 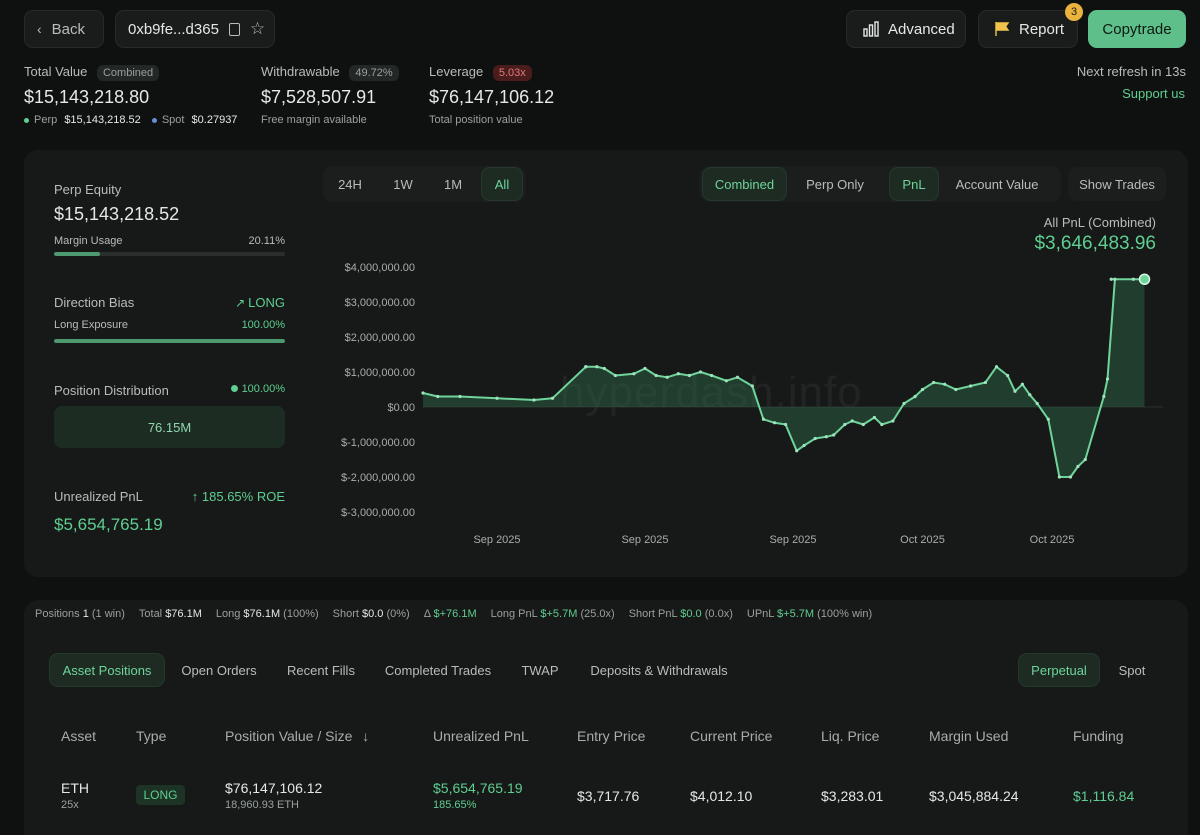 What do you see at coordinates (266, 302) in the screenshot?
I see `direction-bias-text: LONG` at bounding box center [266, 302].